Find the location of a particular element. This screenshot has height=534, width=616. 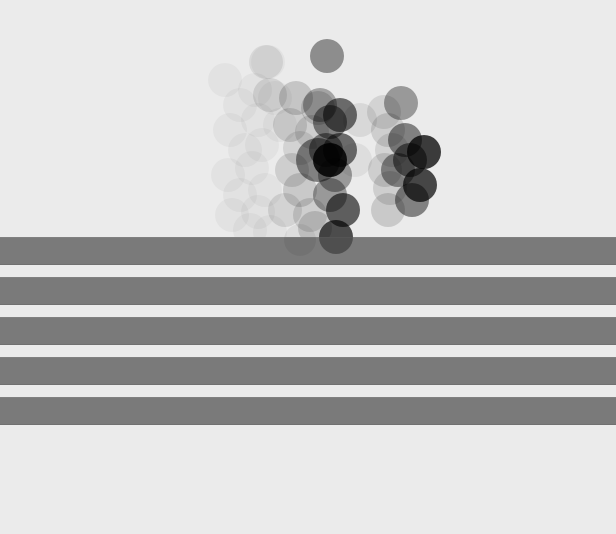

mid-circle-group is located at coordinates (329, 145).